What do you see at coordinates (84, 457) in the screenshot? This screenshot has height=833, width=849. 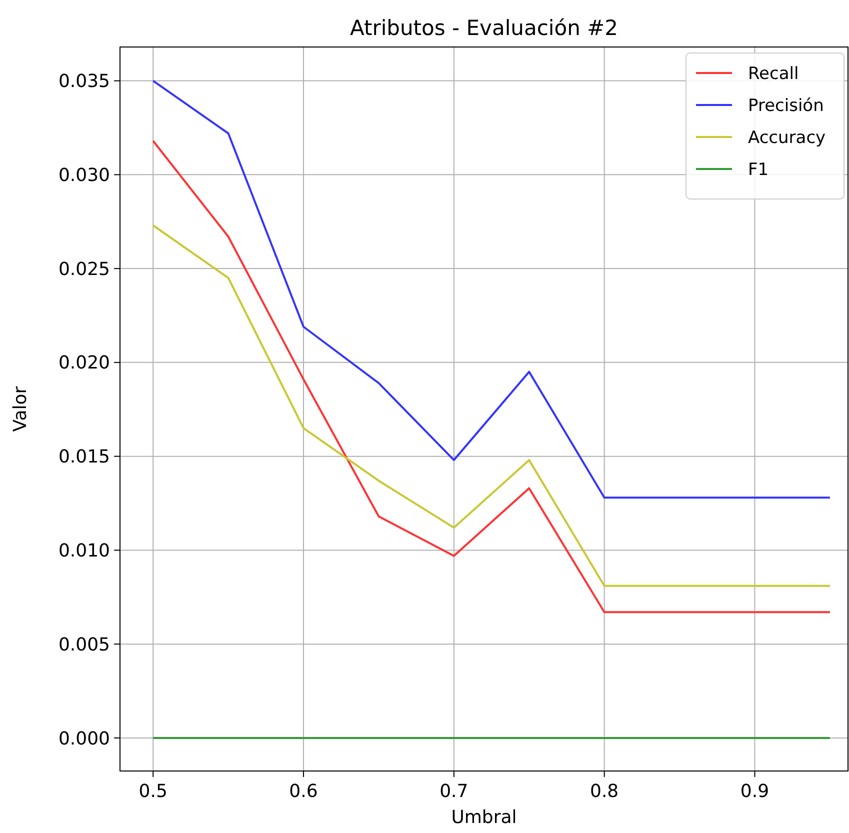 I see `y-tick-label: 0.015` at bounding box center [84, 457].